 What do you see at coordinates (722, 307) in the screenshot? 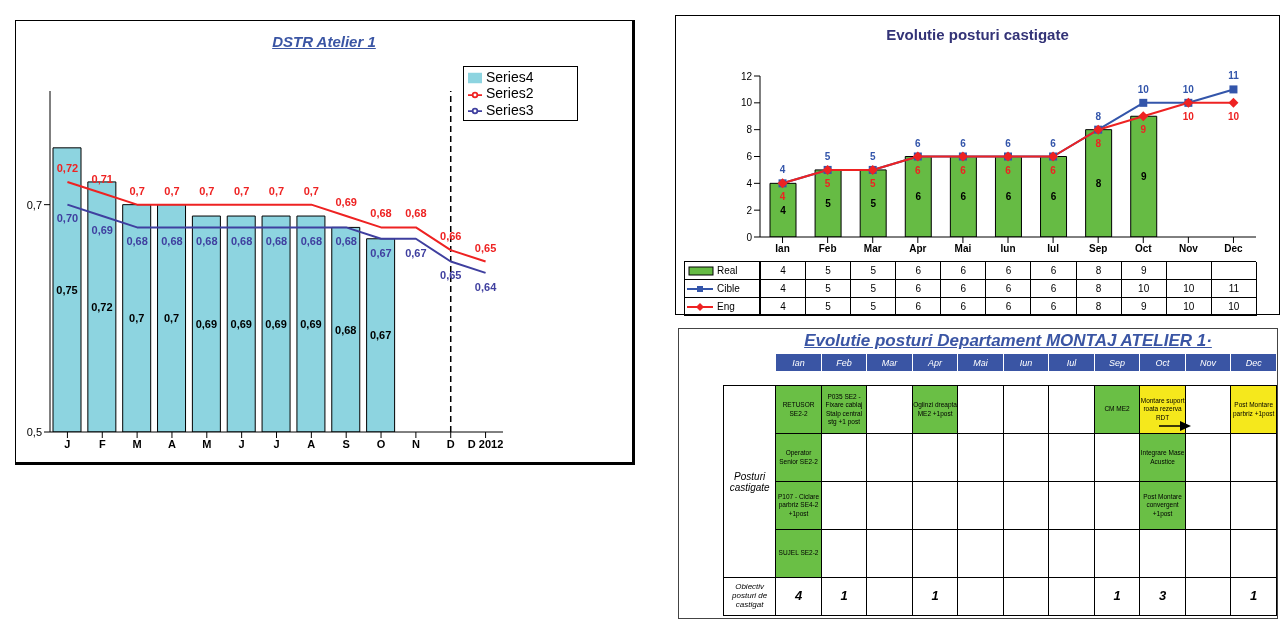
I see `legend-label: Eng` at bounding box center [722, 307].